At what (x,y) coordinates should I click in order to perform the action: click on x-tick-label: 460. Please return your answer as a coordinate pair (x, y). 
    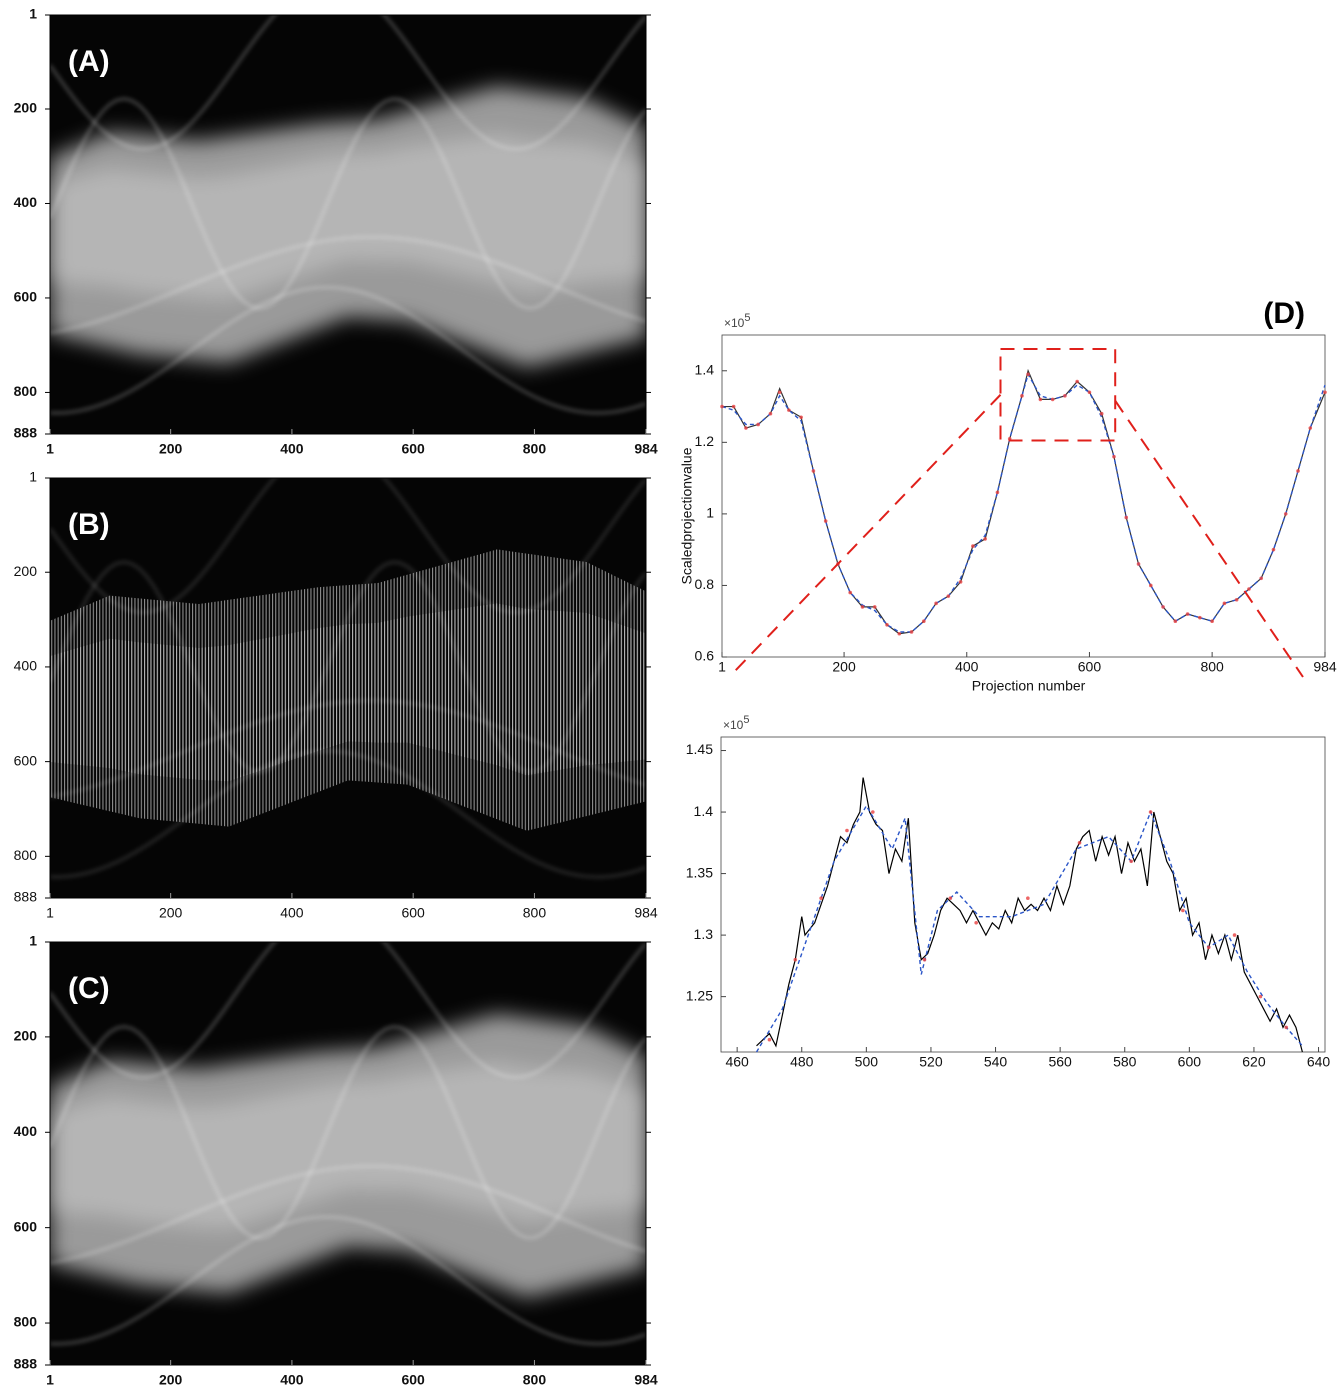
    Looking at the image, I should click on (737, 1062).